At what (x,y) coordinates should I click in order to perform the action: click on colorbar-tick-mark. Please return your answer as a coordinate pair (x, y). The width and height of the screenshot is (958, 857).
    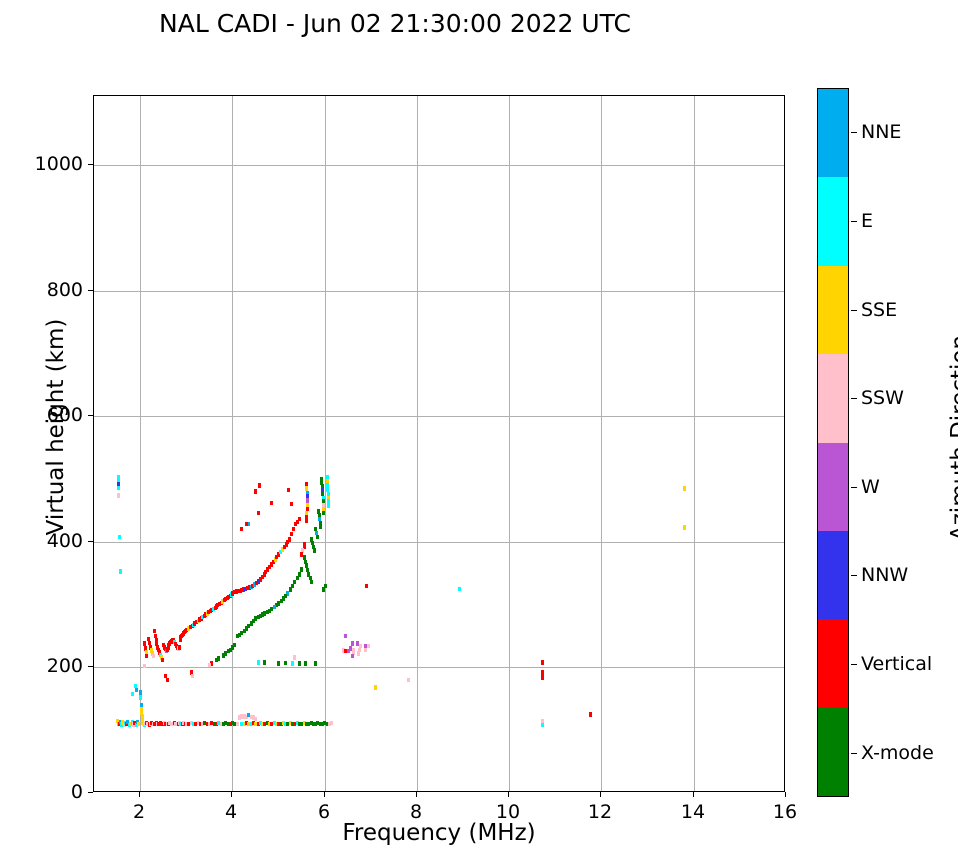
    Looking at the image, I should click on (854, 310).